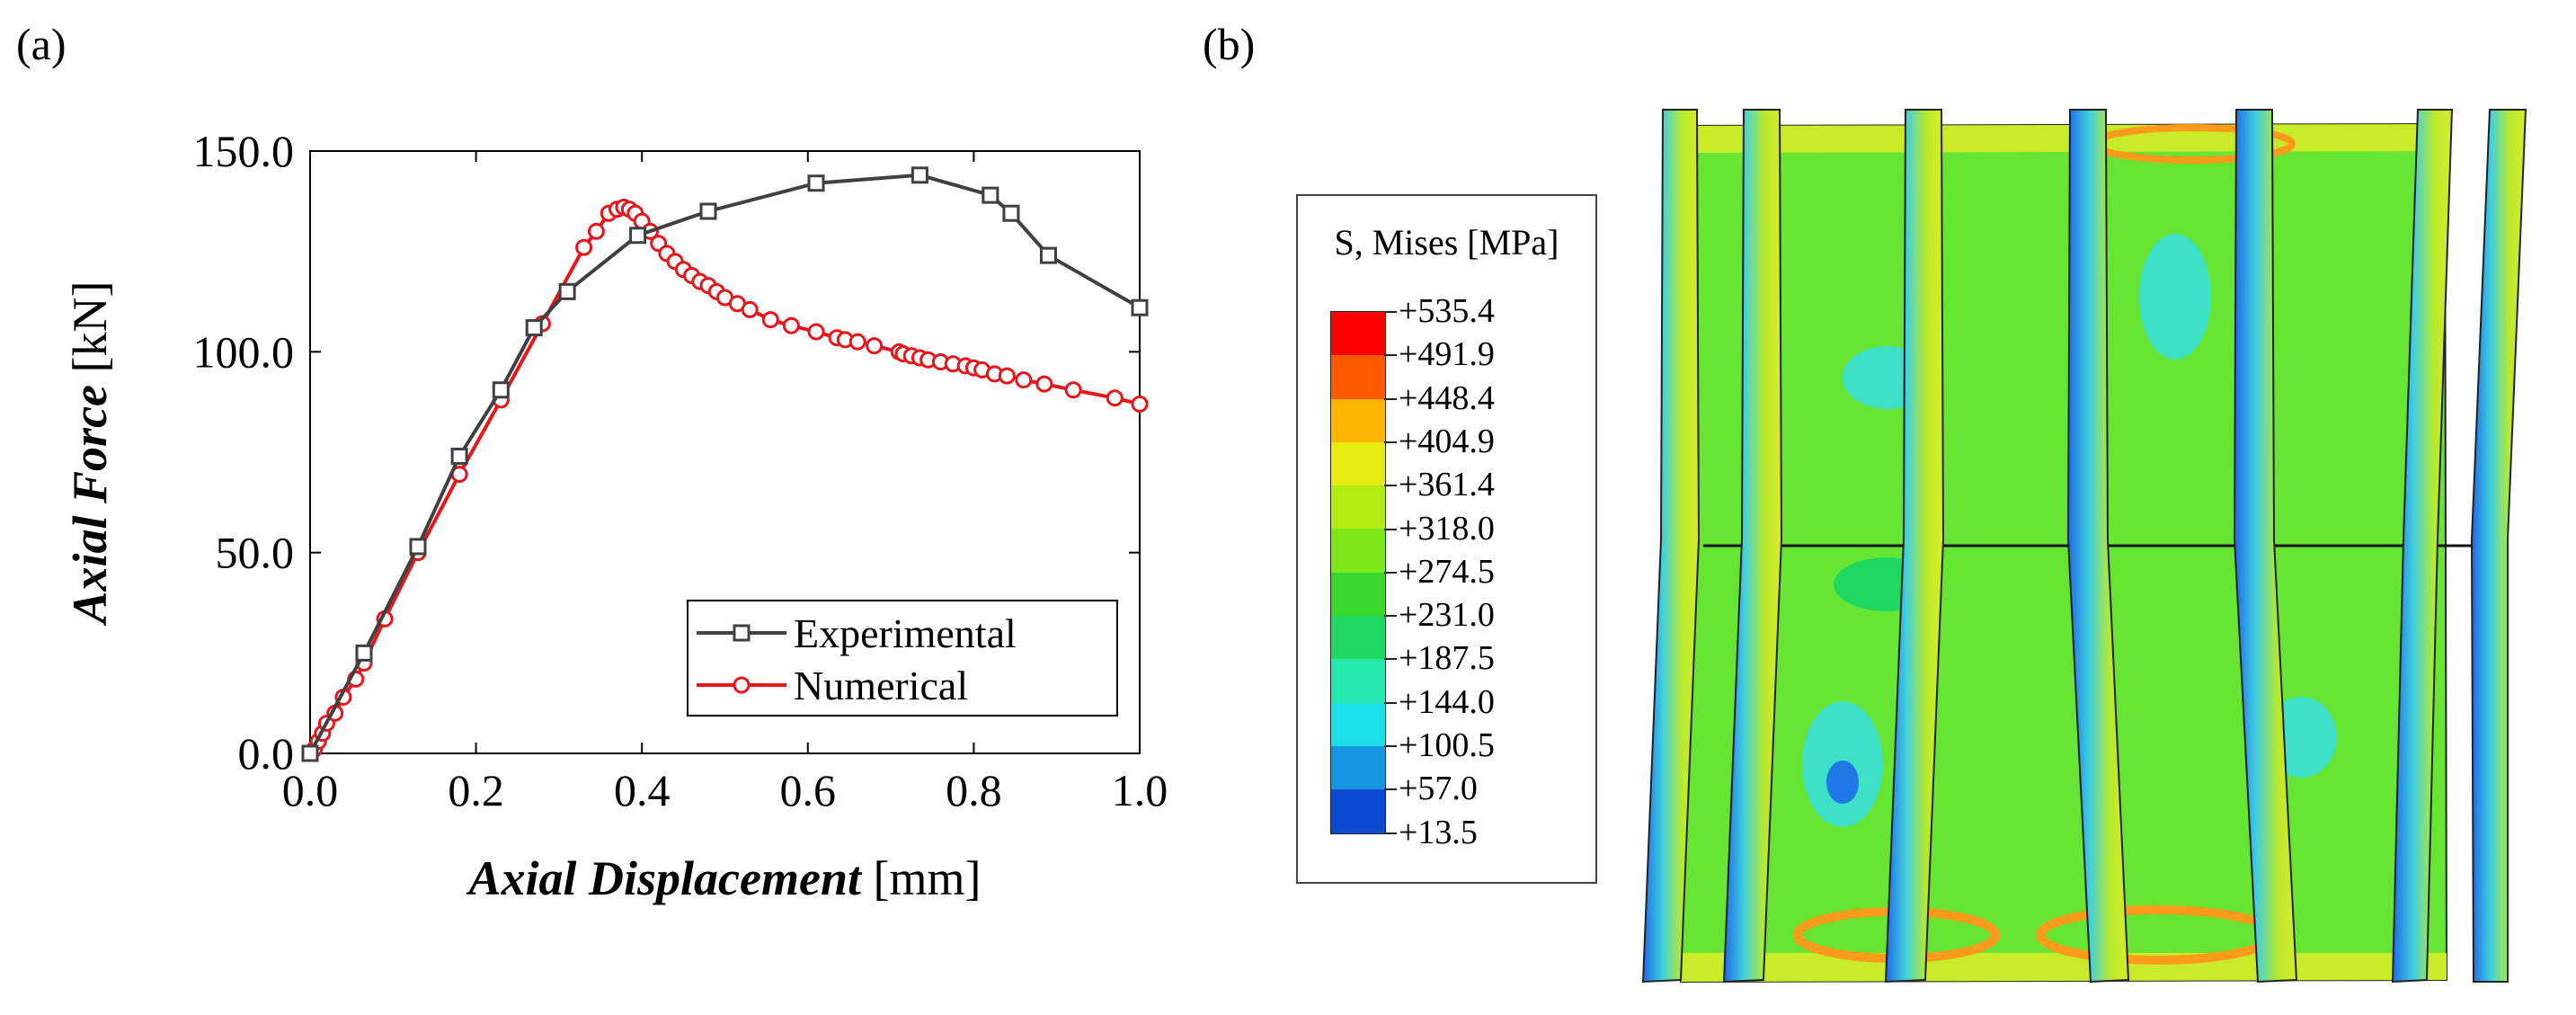 The image size is (2576, 1015). Describe the element at coordinates (808, 790) in the screenshot. I see `x-tick-label: 0.6` at that location.